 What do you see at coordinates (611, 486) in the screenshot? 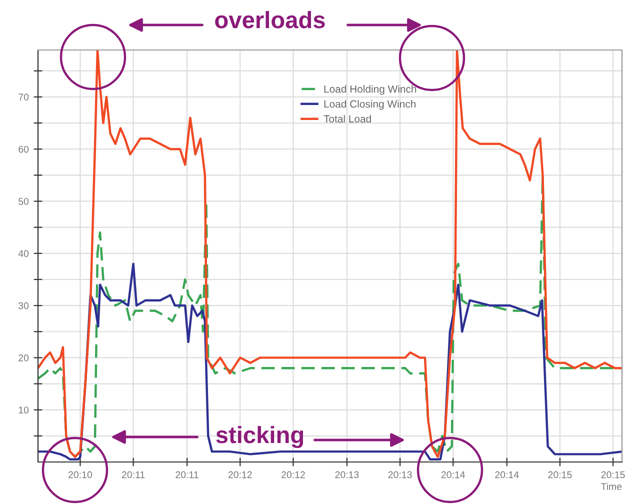
I see `x-axis-title: Time` at bounding box center [611, 486].